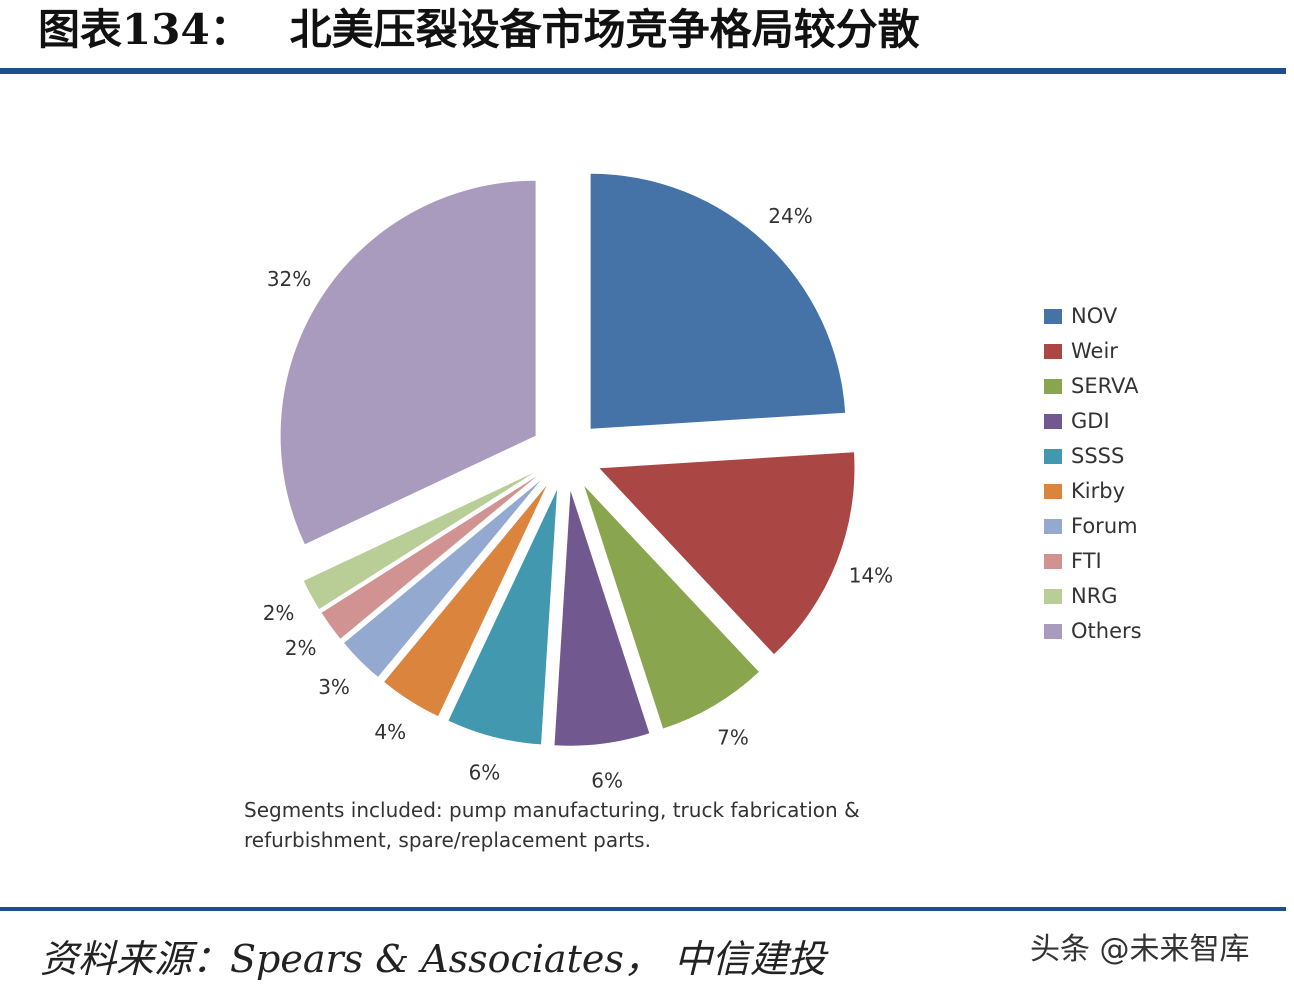 The image size is (1294, 988). What do you see at coordinates (1098, 491) in the screenshot?
I see `legend-label: Kirby` at bounding box center [1098, 491].